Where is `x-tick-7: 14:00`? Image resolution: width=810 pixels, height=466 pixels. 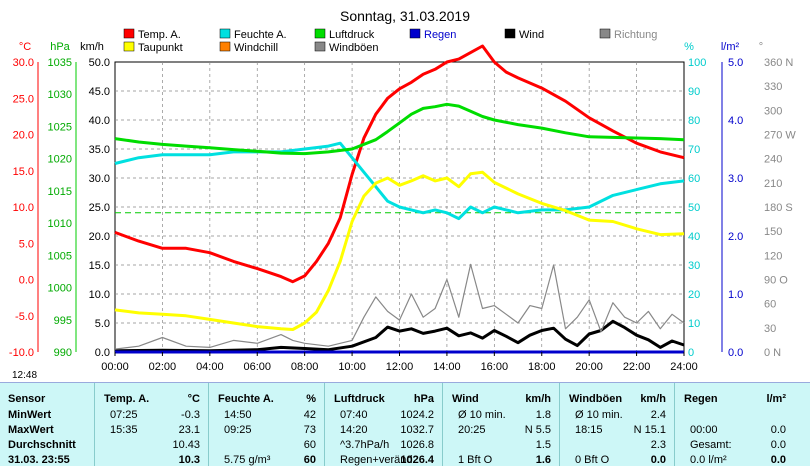
x-tick-7: 14:00 is located at coordinates (447, 367).